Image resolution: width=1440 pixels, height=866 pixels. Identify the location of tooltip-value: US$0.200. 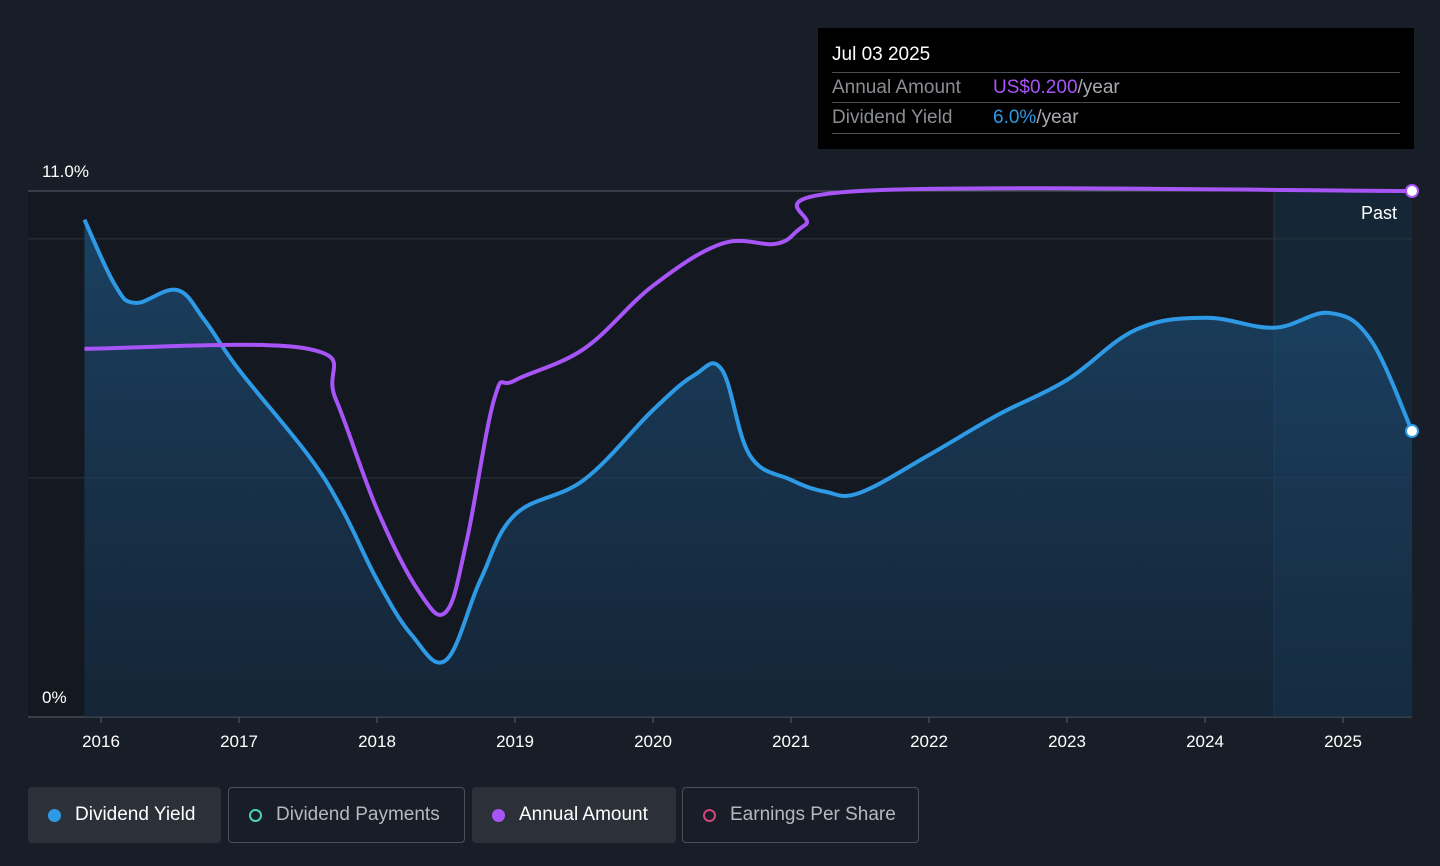
(1035, 87).